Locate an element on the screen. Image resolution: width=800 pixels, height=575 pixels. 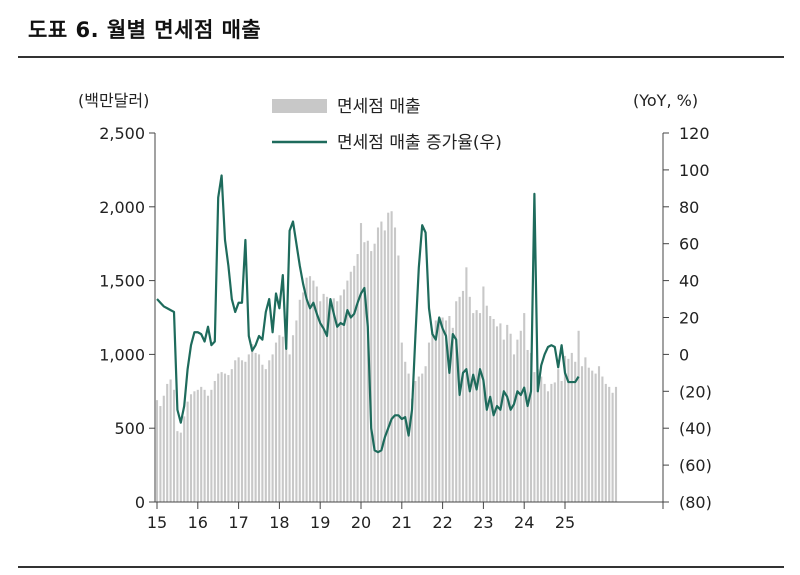
right-tick-label: (60) is located at coordinates (695, 465).